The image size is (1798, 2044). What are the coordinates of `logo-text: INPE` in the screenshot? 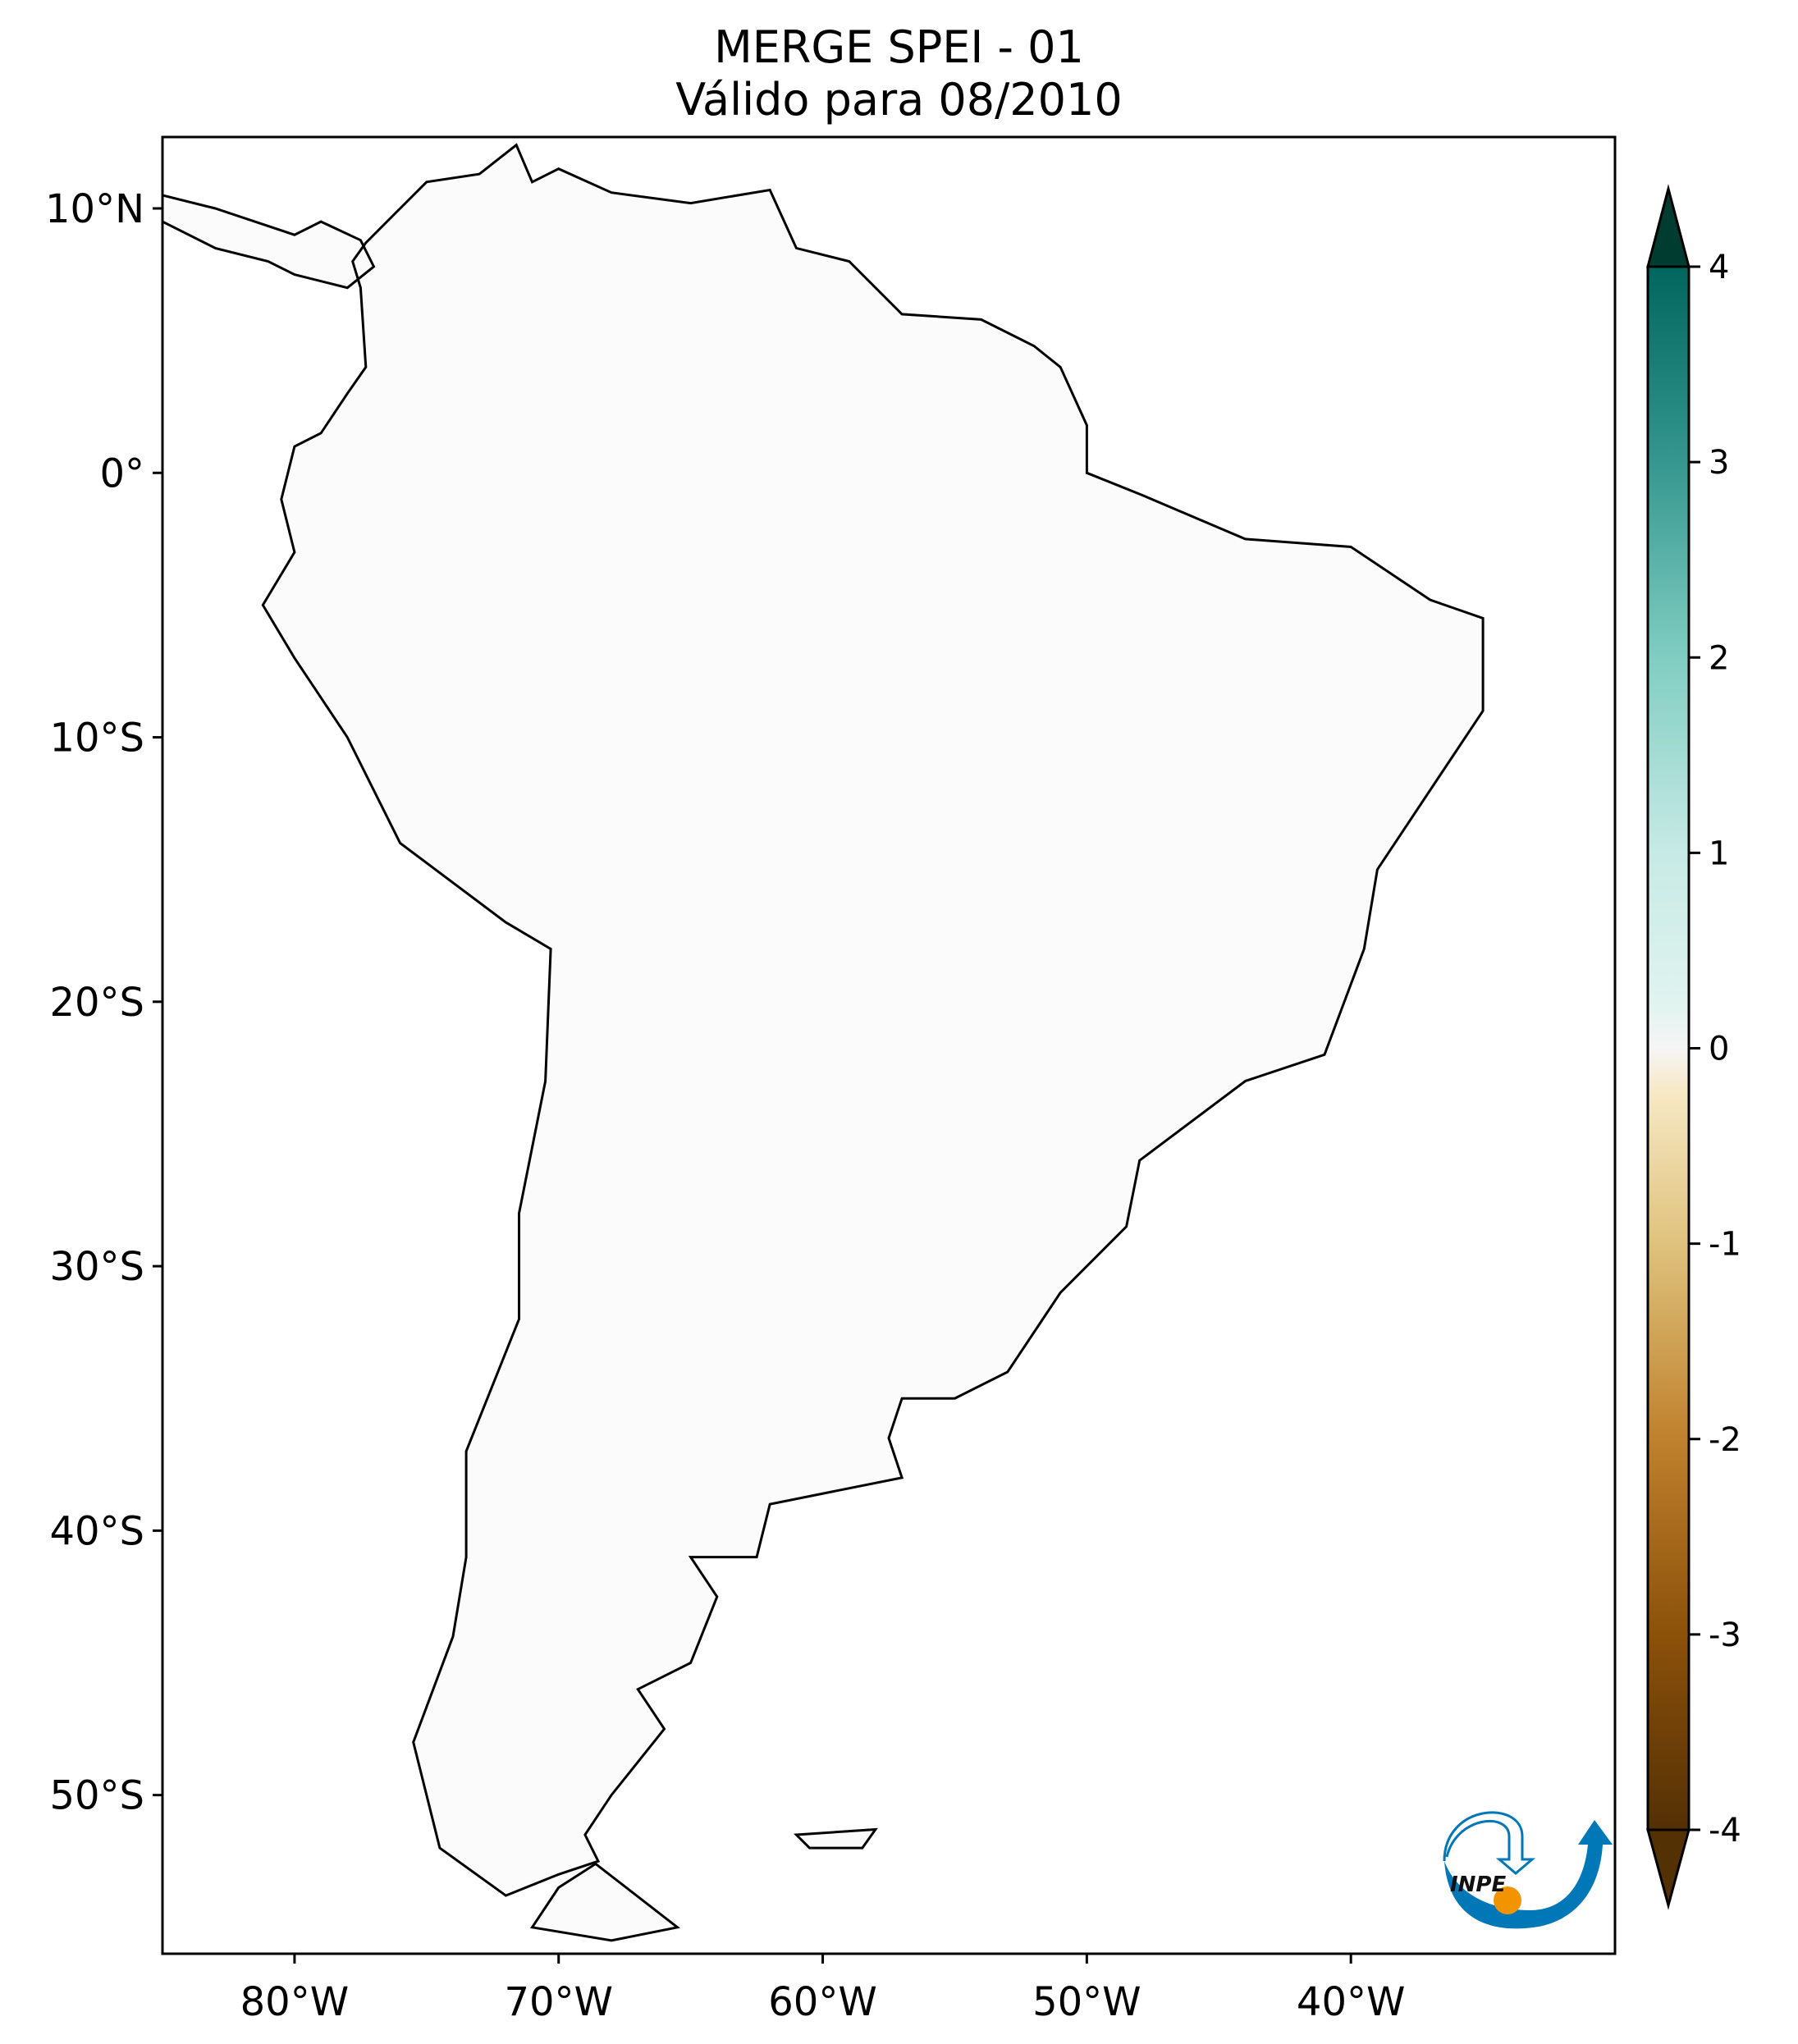 It's located at (1478, 1885).